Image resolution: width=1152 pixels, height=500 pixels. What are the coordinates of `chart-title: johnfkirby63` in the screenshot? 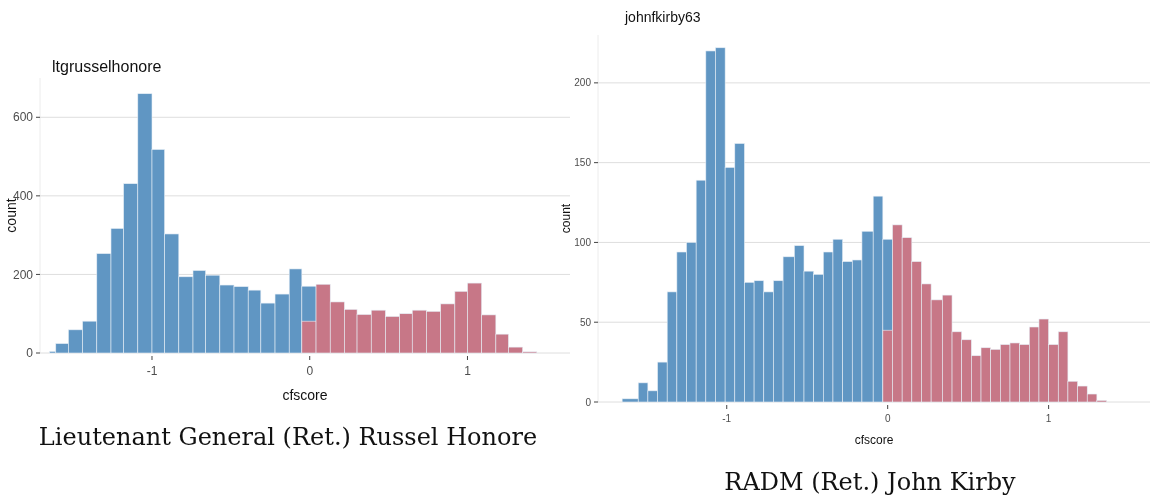 It's located at (662, 17).